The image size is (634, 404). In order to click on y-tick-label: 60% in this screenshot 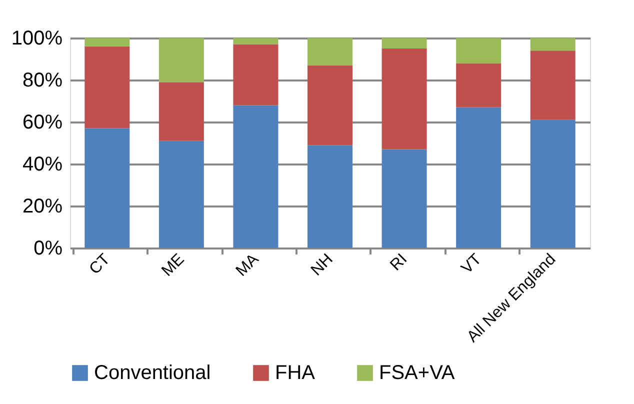, I will do `click(42, 123)`.